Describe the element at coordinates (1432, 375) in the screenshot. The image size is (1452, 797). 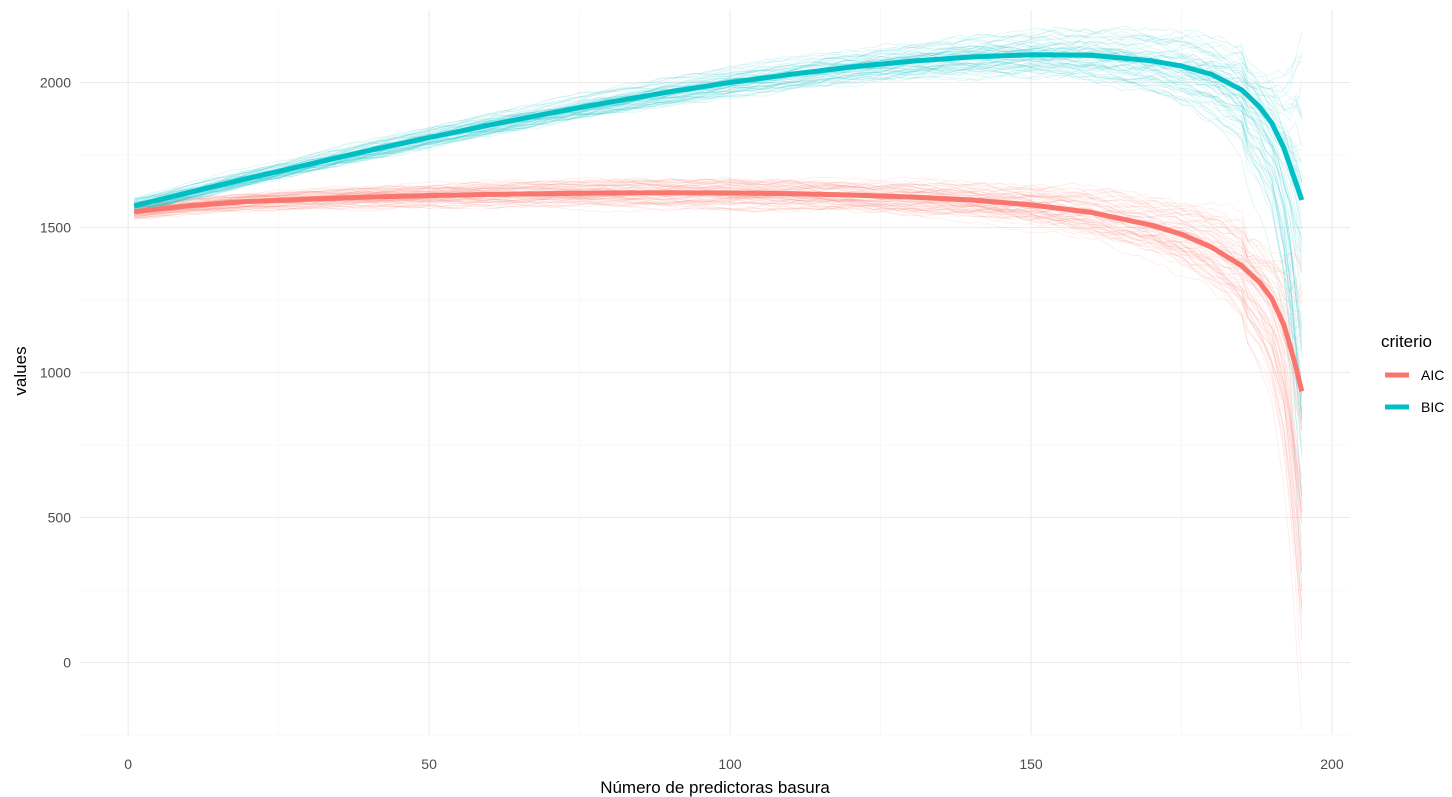
I see `legend-label-AIC: AIC` at that location.